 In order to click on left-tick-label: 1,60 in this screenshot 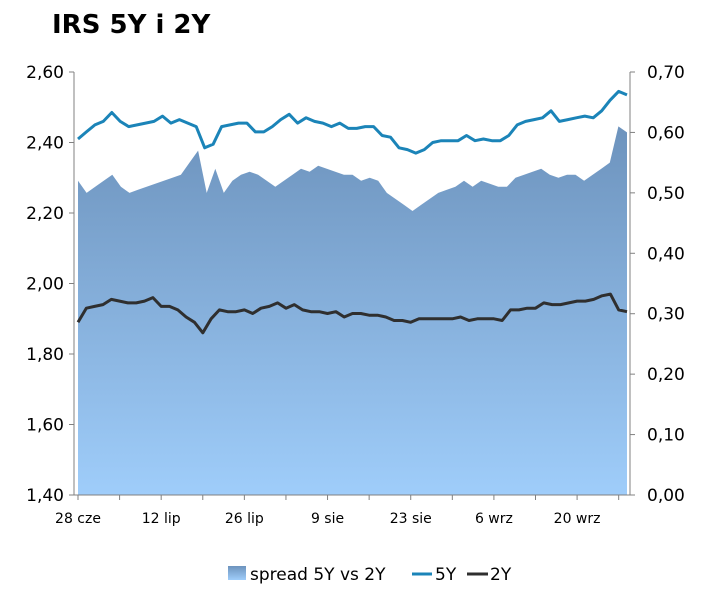, I will do `click(45, 426)`.